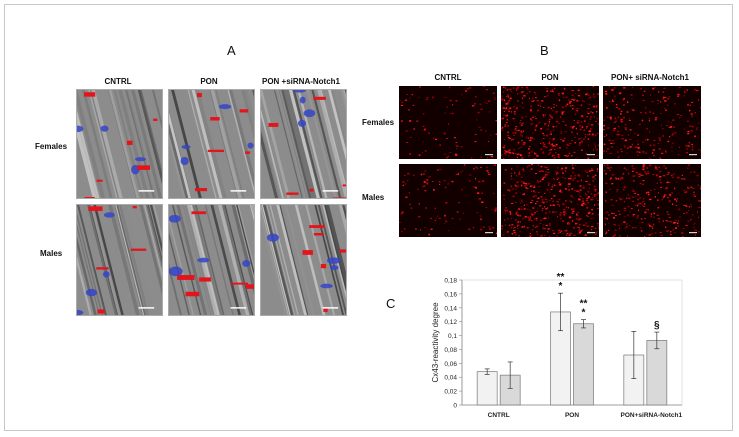 This screenshot has width=739, height=437. I want to click on panel-b-col-cntrl: CNTRL, so click(448, 77).